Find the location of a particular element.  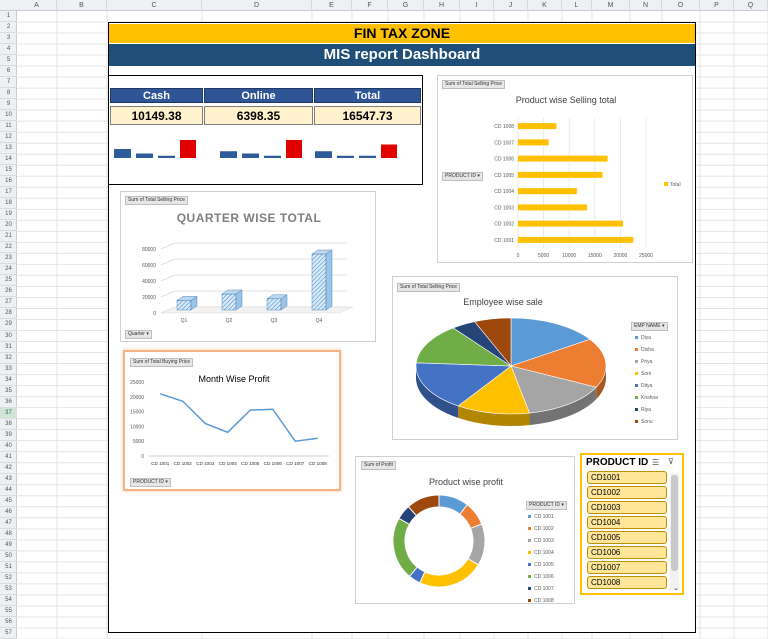

row-header: 33 is located at coordinates (8, 369).